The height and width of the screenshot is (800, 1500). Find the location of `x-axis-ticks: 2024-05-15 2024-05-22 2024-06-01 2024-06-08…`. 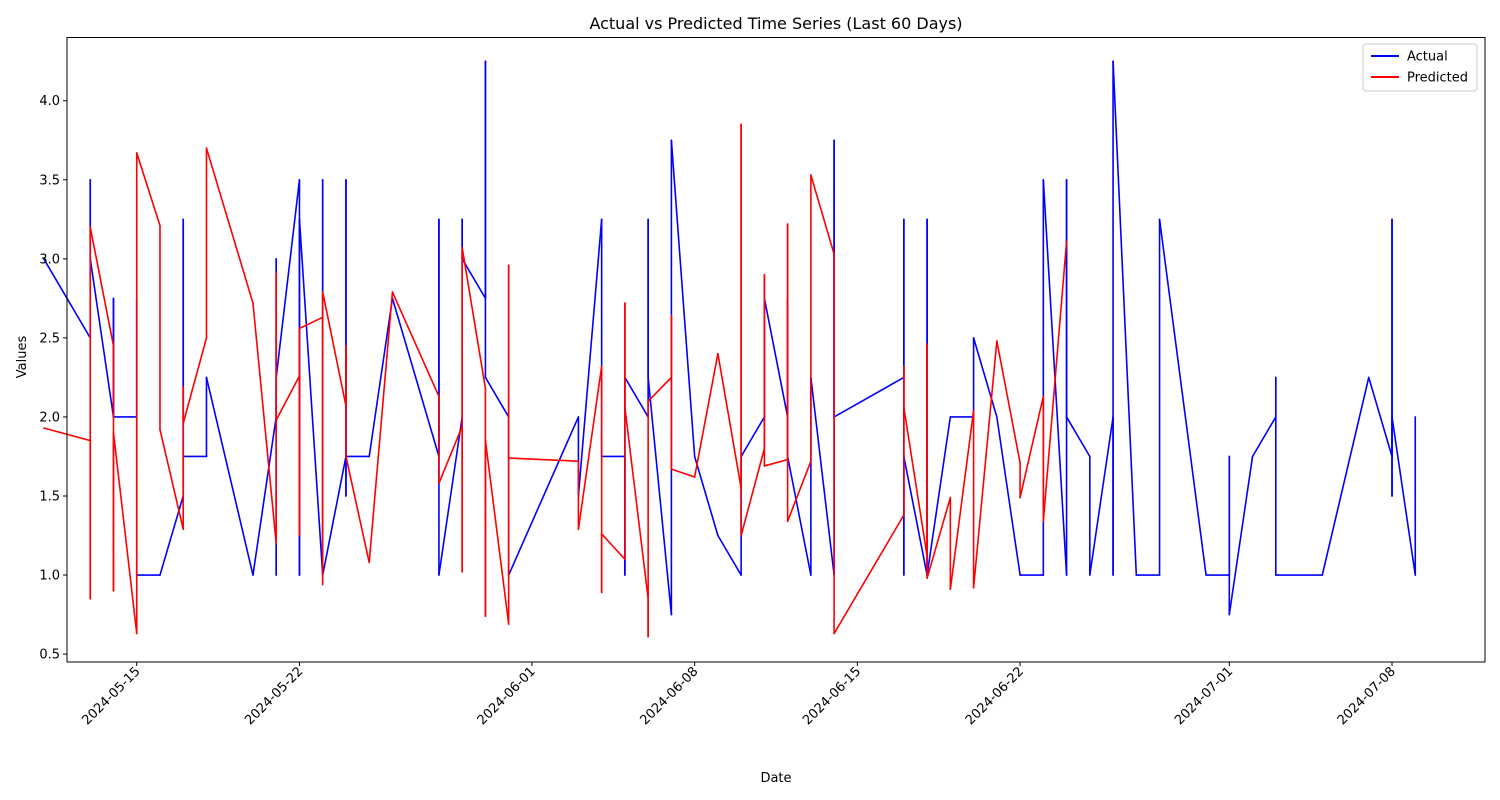

x-axis-ticks: 2024-05-15 2024-05-22 2024-06-01 2024-06-08… is located at coordinates (739, 695).